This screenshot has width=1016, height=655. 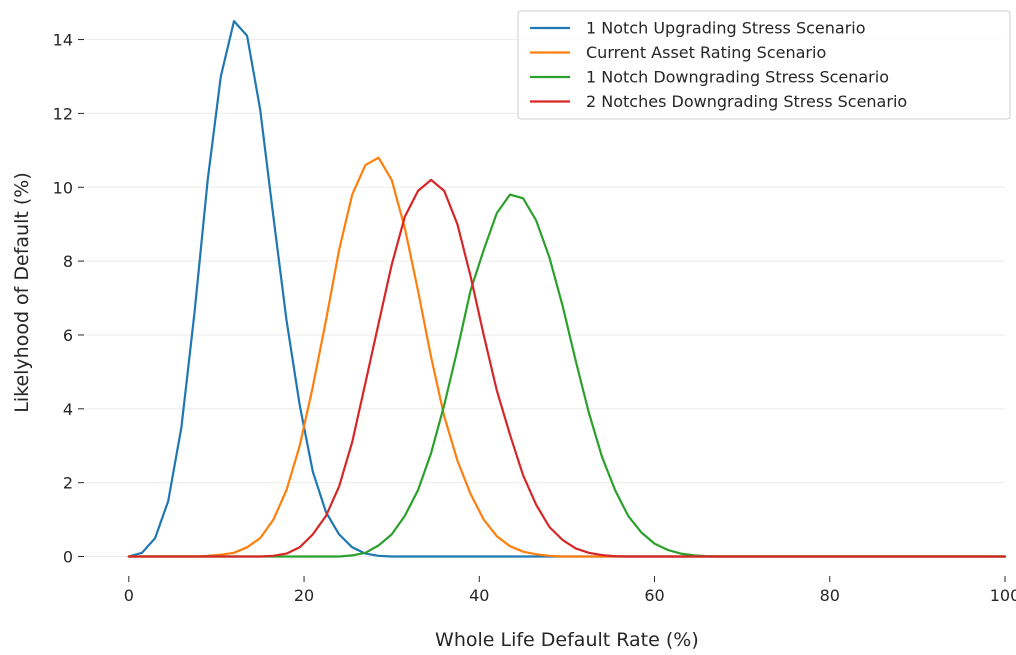 I want to click on y-tick-label: 14, so click(x=63, y=40).